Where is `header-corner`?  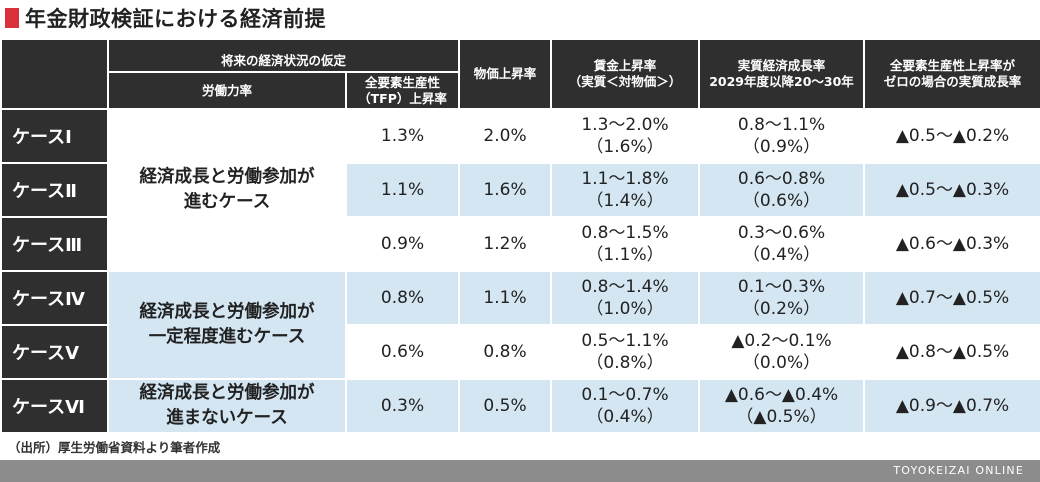 header-corner is located at coordinates (54, 74).